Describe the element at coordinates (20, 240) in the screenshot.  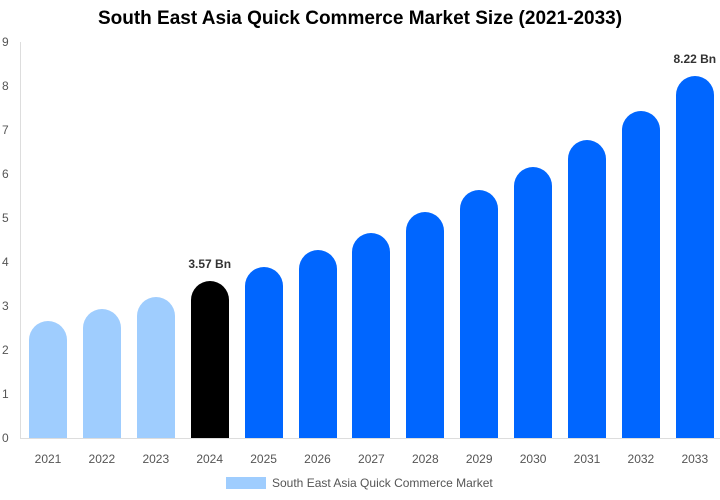
I see `y-axis-line` at that location.